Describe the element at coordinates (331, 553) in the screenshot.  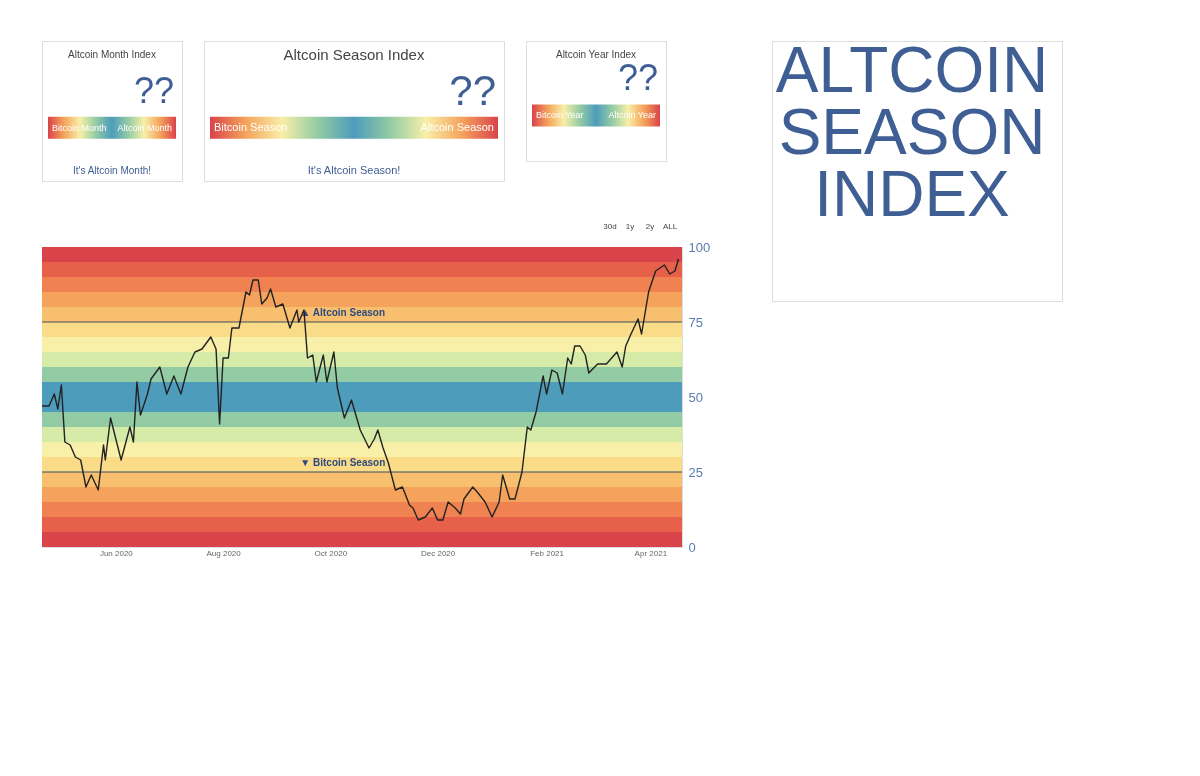
I see `x-tick-label: Oct 2020` at that location.